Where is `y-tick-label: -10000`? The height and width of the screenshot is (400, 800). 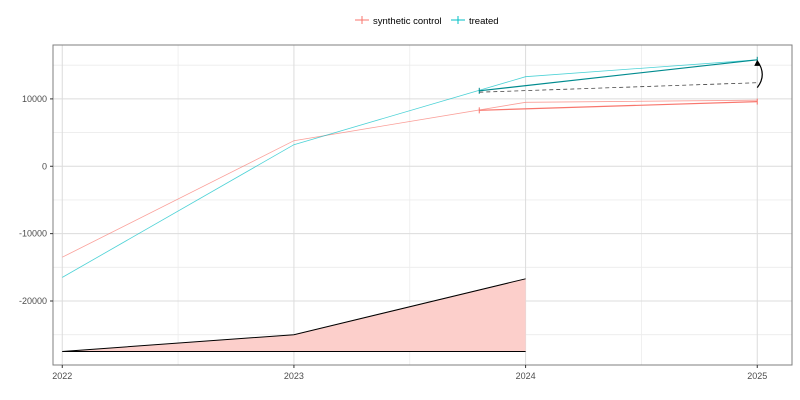 y-tick-label: -10000 is located at coordinates (33, 234).